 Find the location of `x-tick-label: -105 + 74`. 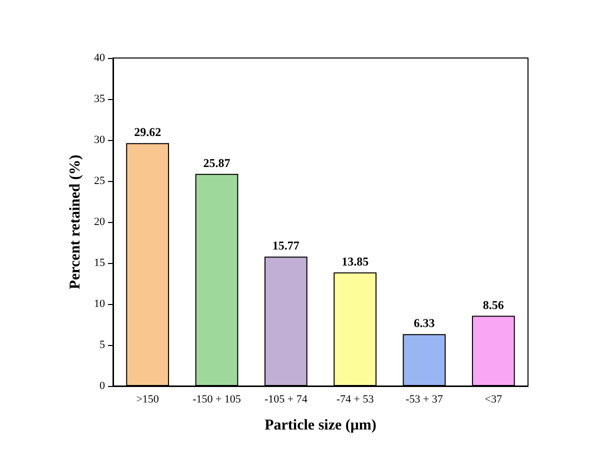

x-tick-label: -105 + 74 is located at coordinates (286, 400).